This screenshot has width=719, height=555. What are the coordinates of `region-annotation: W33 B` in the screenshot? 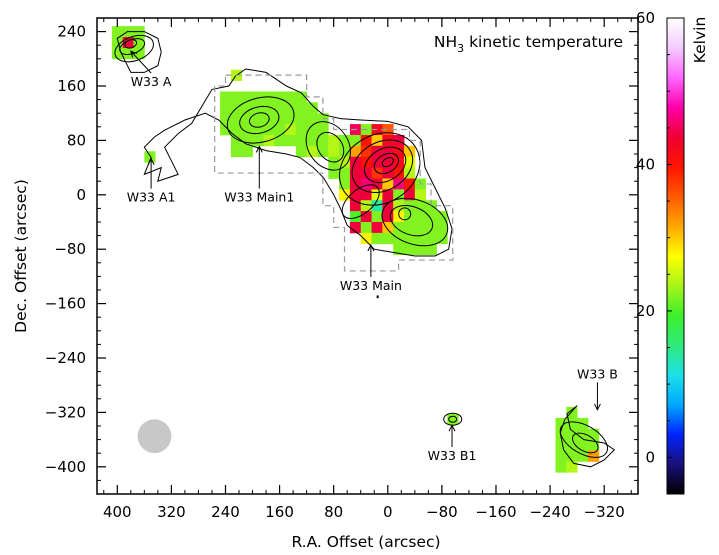 It's located at (597, 388).